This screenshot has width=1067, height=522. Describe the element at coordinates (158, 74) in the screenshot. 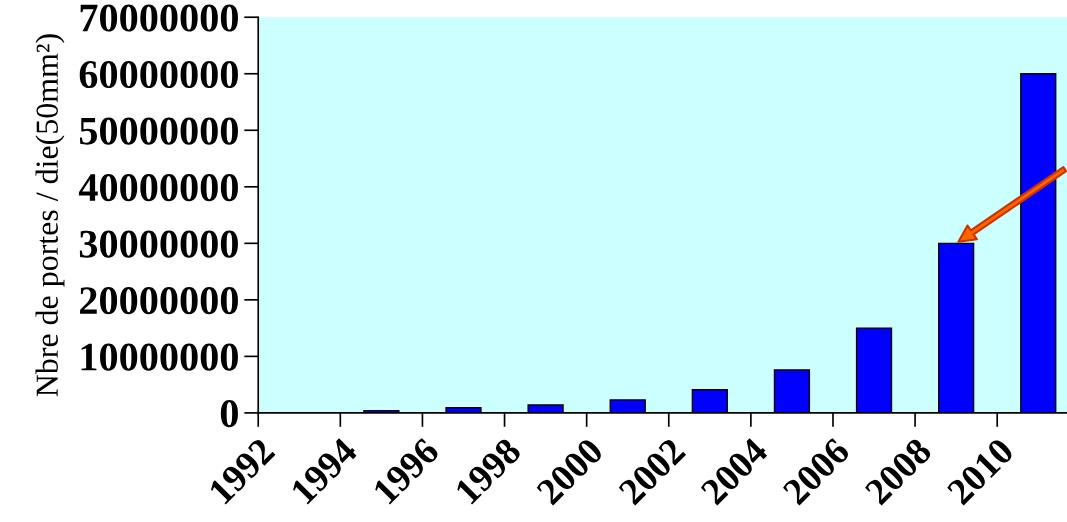

I see `y-tick-label: 60000000` at that location.